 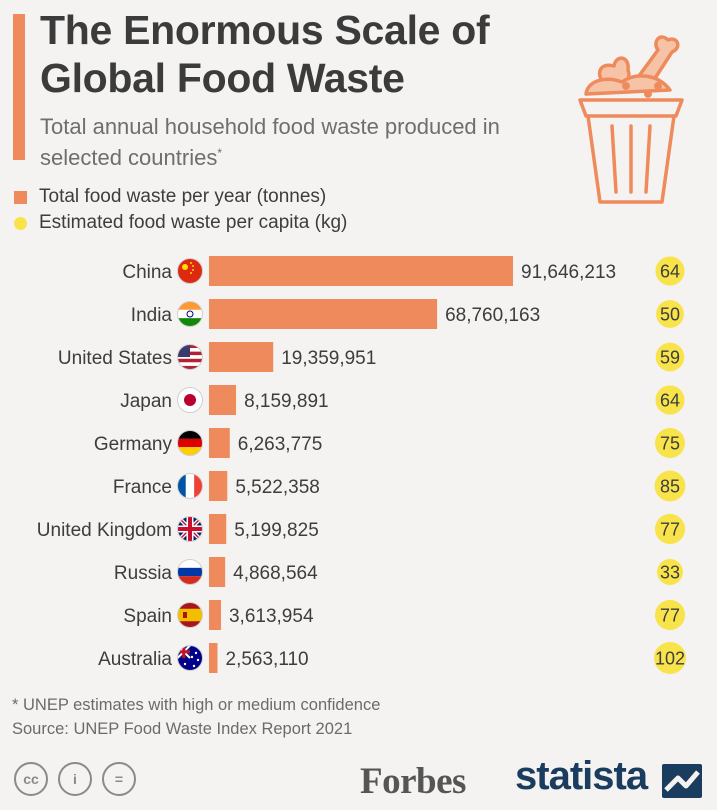 I want to click on category-label-spain: Spain, so click(x=147, y=616).